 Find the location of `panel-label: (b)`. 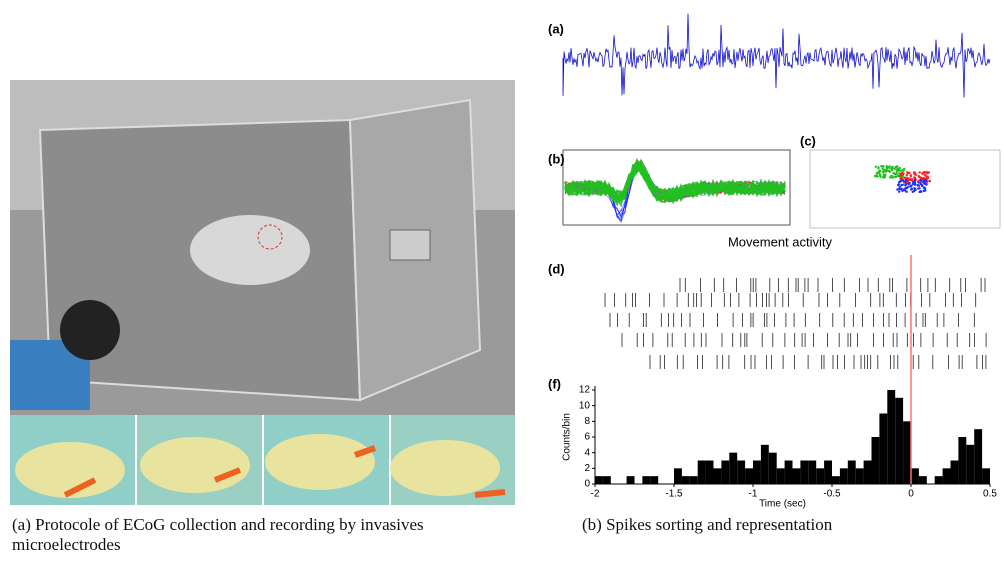

panel-label: (b) is located at coordinates (556, 158).